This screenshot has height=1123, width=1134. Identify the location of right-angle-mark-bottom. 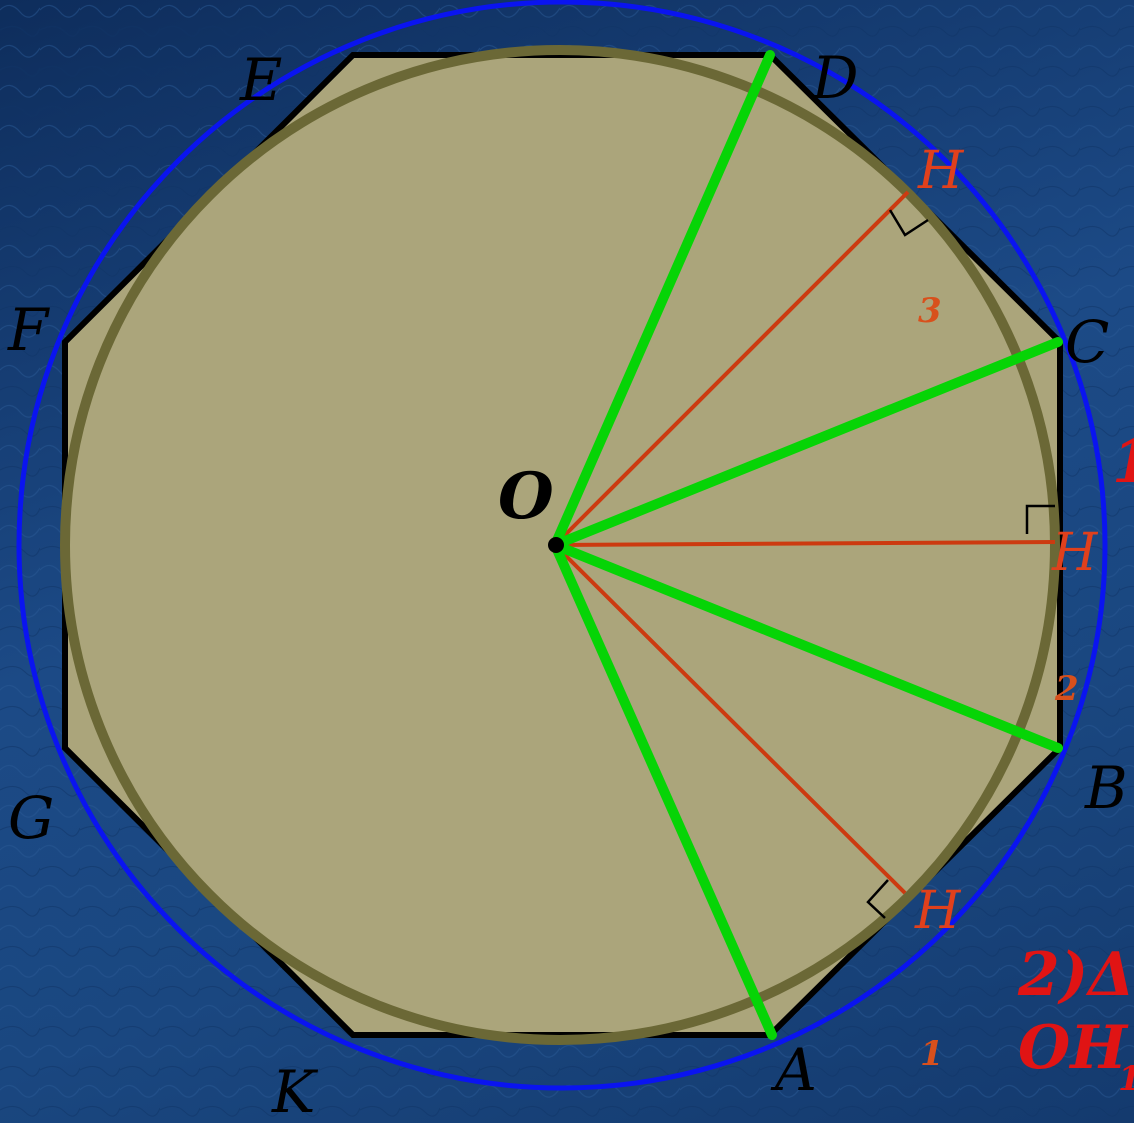
(877, 899).